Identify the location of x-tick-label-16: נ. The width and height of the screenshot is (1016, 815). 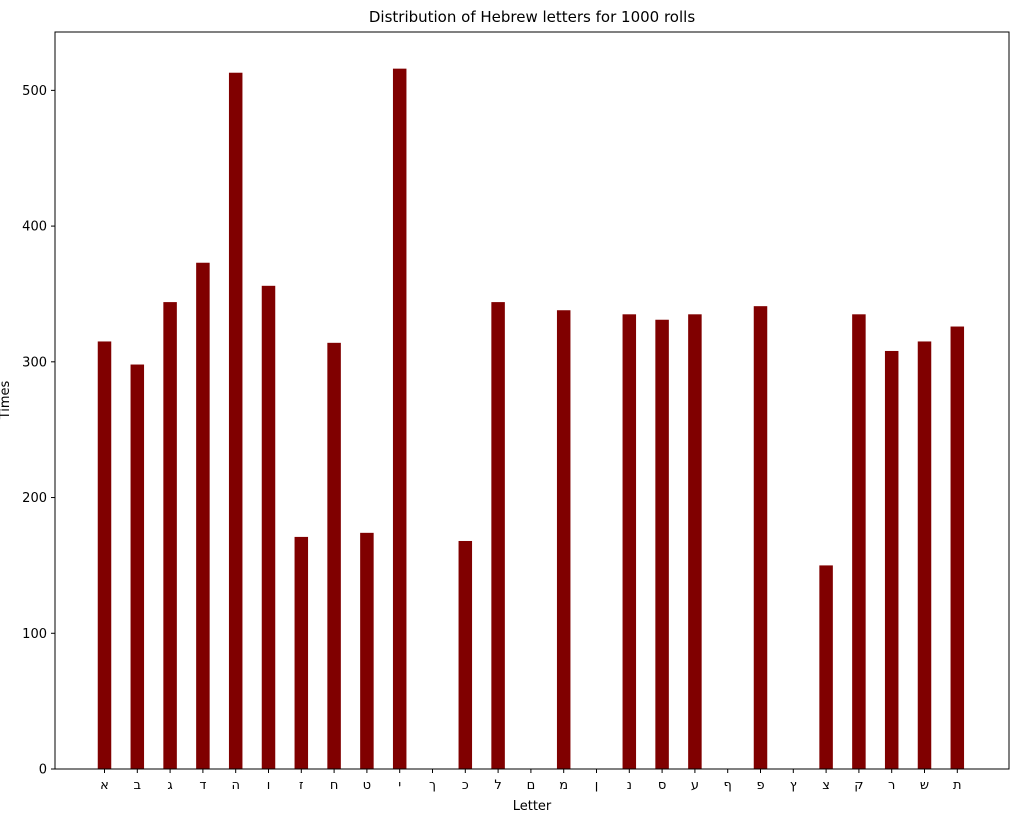
(629, 785).